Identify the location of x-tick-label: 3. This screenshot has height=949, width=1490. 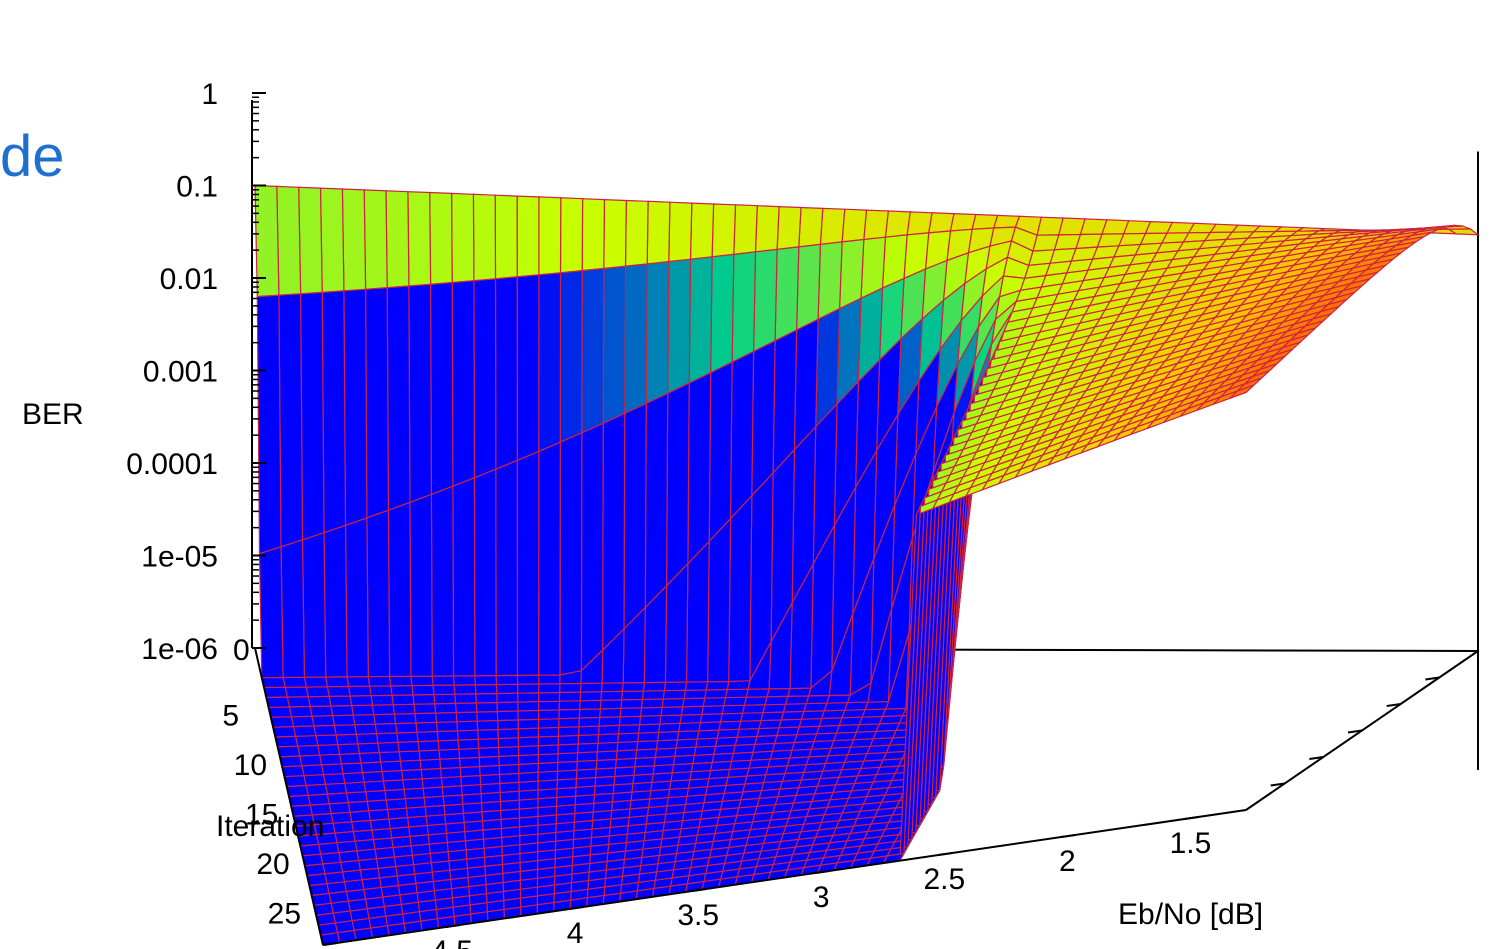
(821, 897).